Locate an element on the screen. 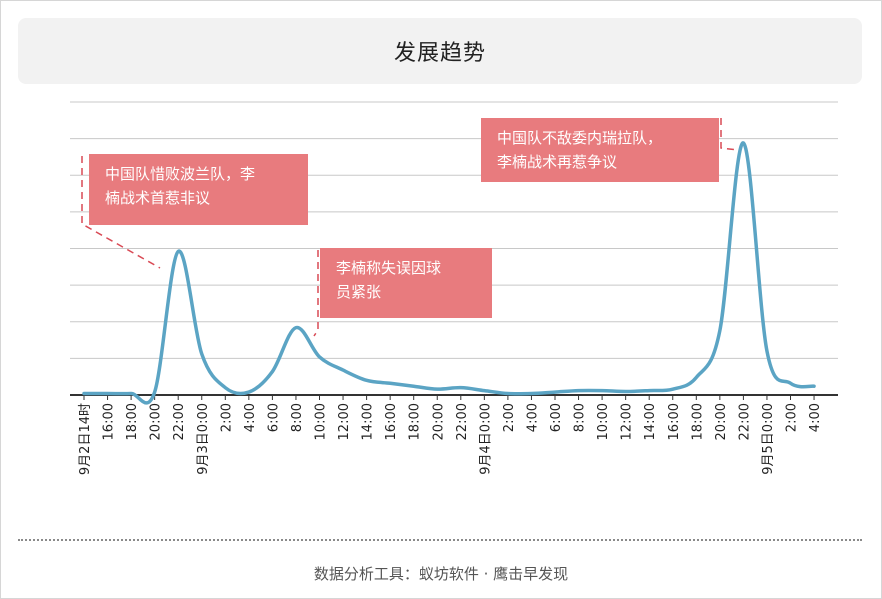 The image size is (882, 599). x-tick-label: 9月4日0:00 is located at coordinates (485, 439).